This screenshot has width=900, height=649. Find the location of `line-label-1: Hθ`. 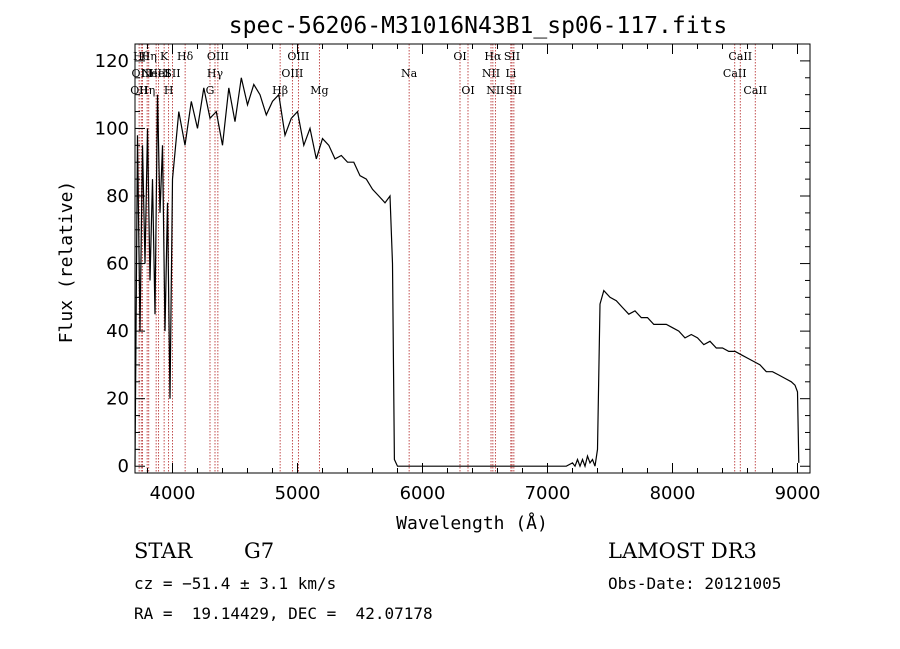

line-label-1: Hθ is located at coordinates (141, 56).